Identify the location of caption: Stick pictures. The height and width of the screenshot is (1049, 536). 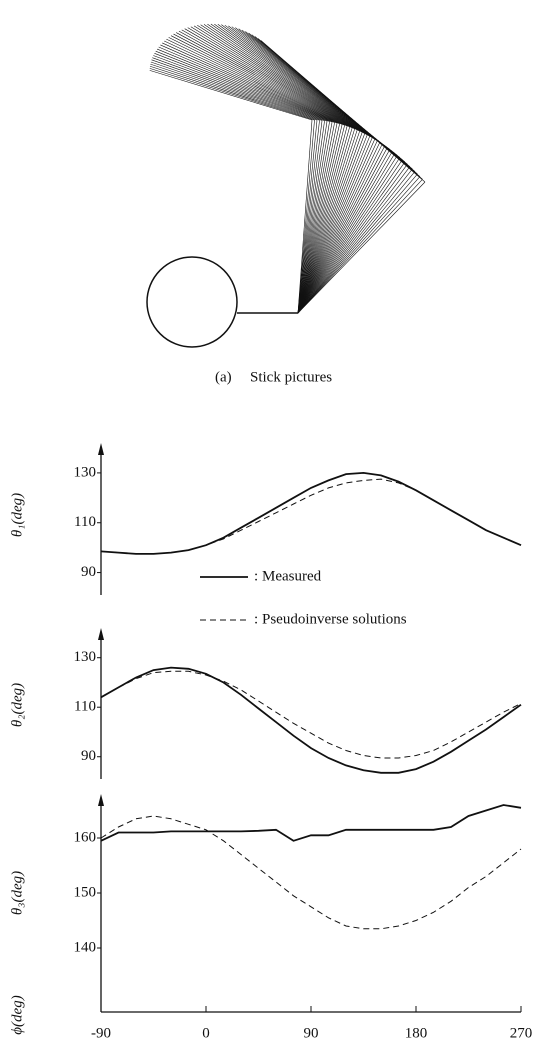
(291, 377).